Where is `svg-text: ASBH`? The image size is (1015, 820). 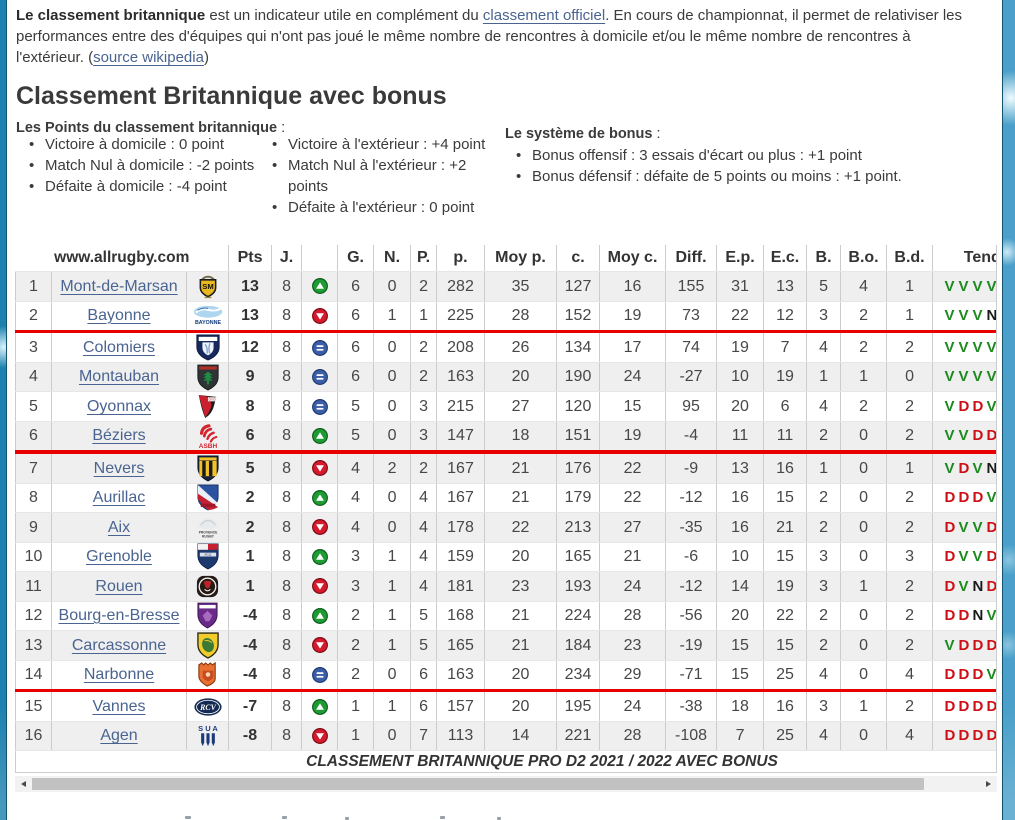 svg-text: ASBH is located at coordinates (207, 446).